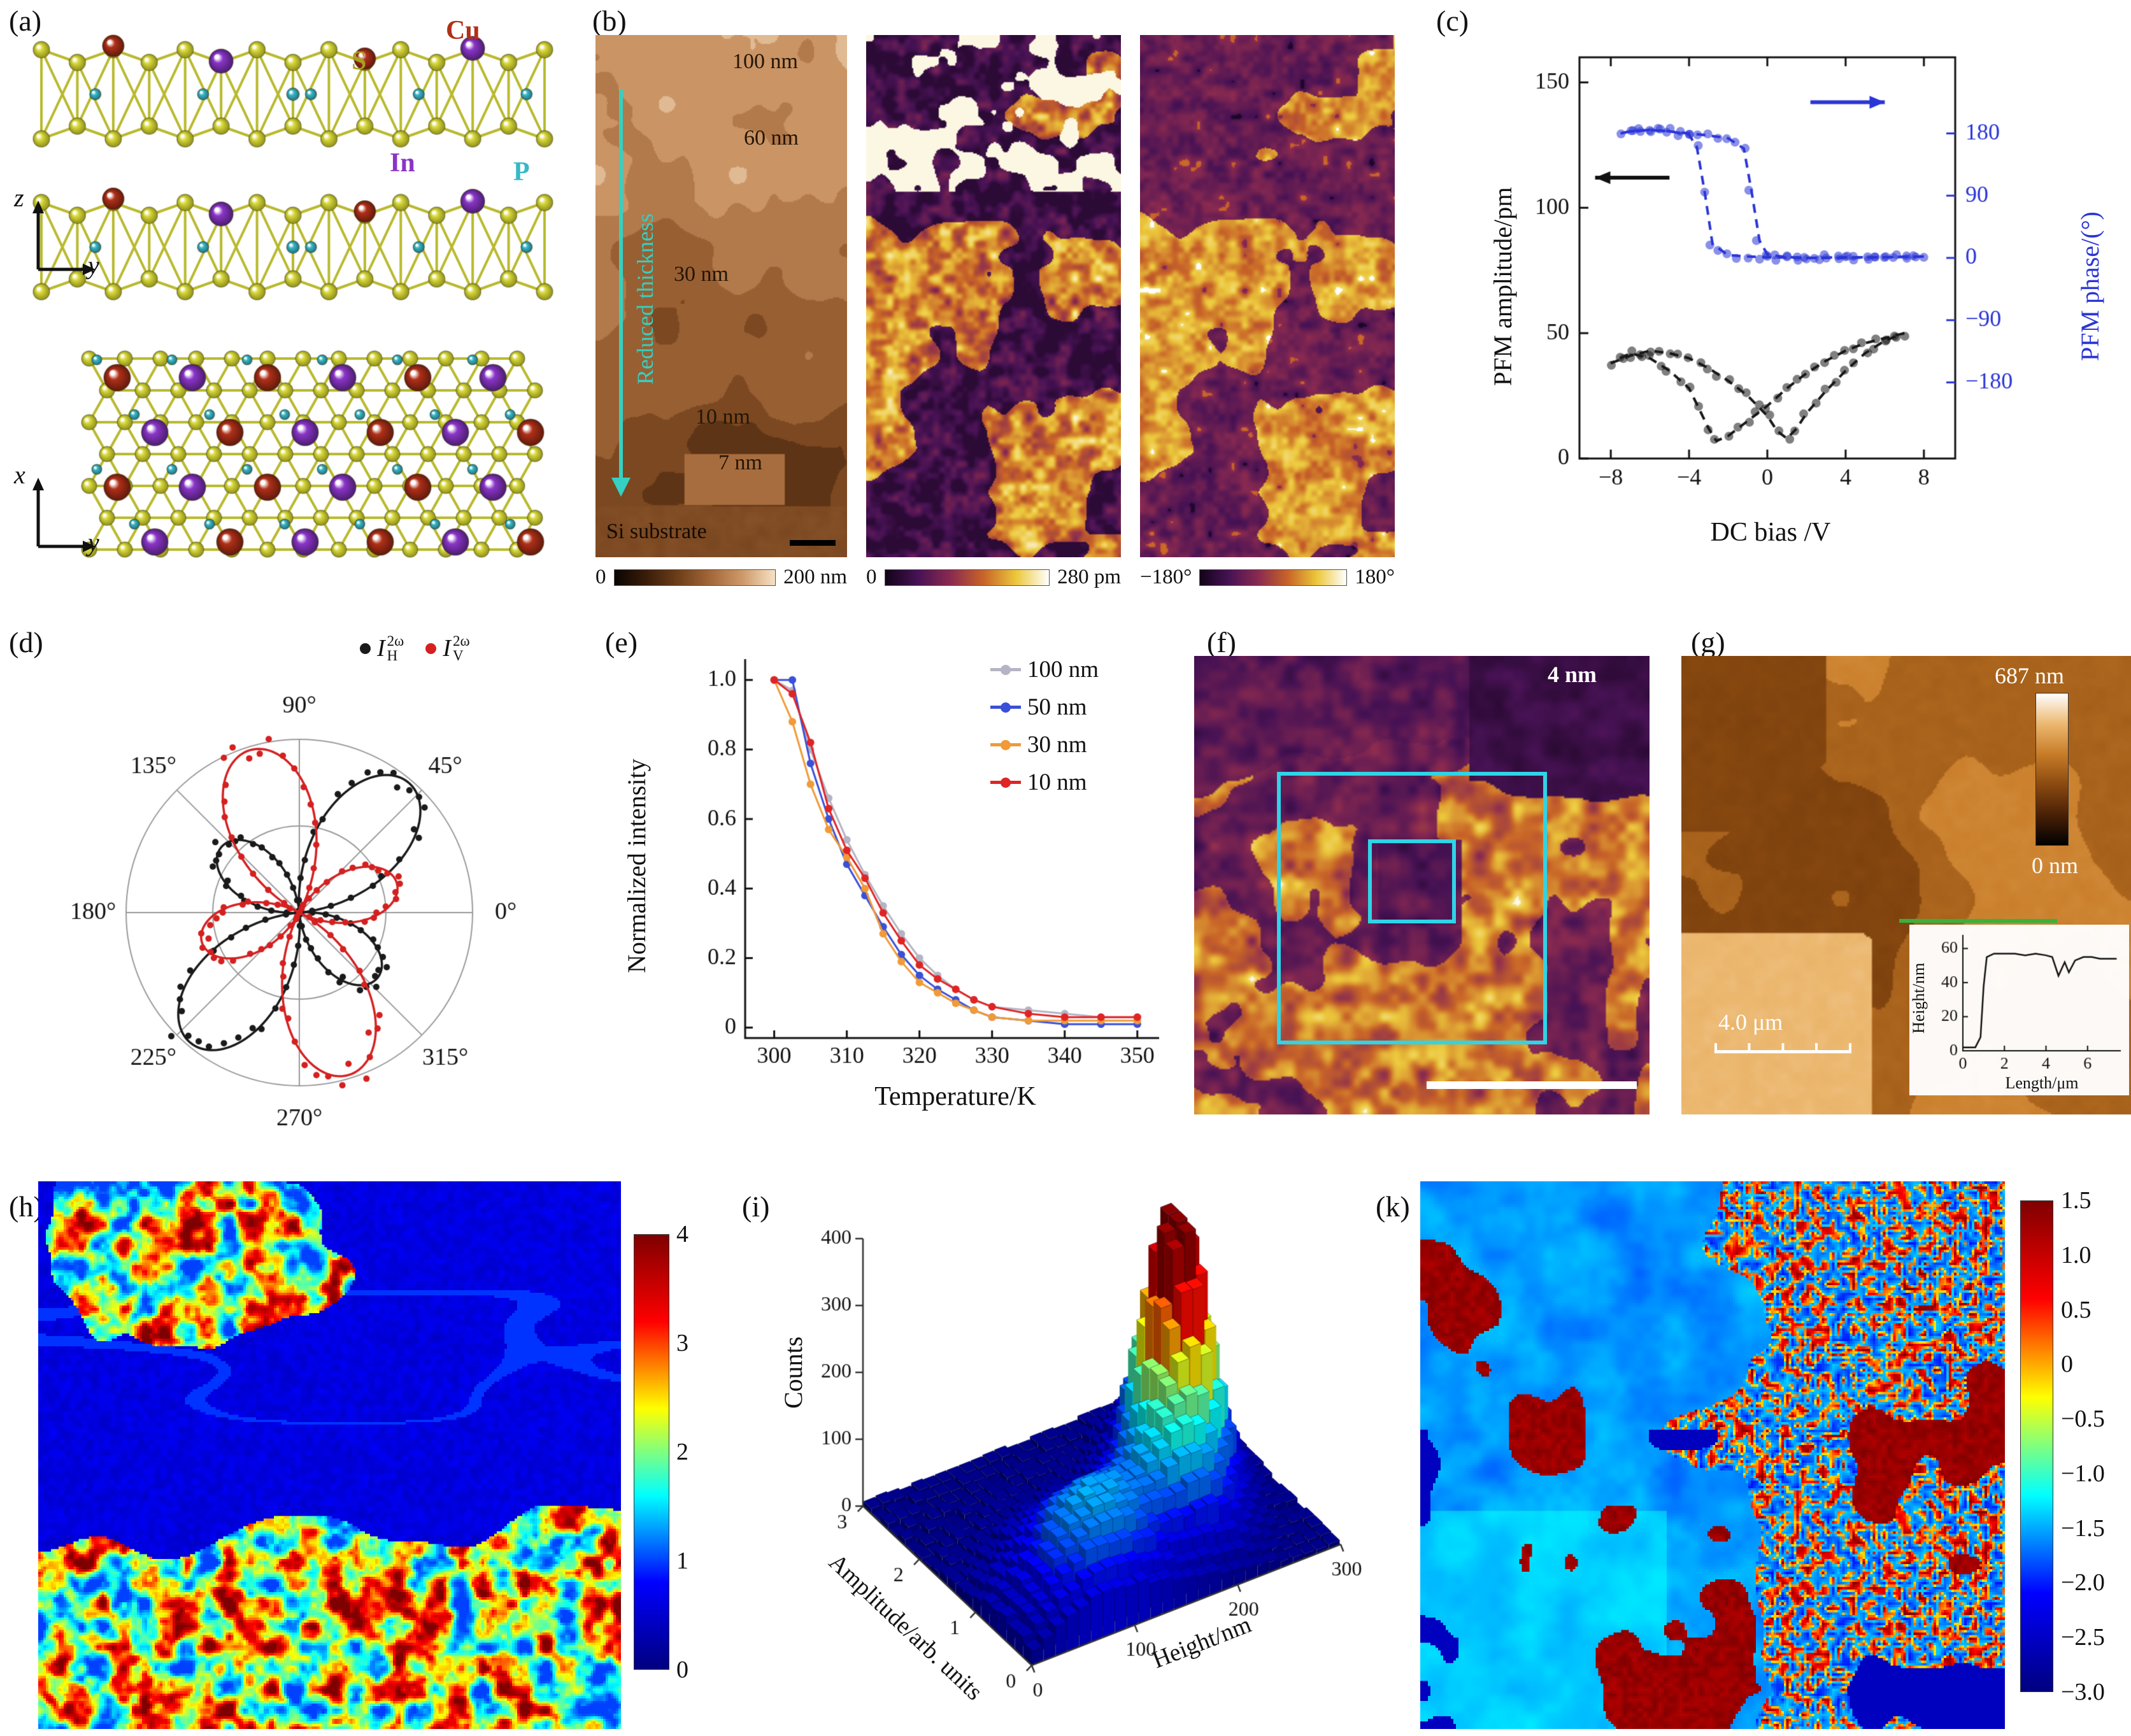 This screenshot has height=1736, width=2131. Describe the element at coordinates (1918, 998) in the screenshot. I see `inset-ylabel: Height/nm` at that location.